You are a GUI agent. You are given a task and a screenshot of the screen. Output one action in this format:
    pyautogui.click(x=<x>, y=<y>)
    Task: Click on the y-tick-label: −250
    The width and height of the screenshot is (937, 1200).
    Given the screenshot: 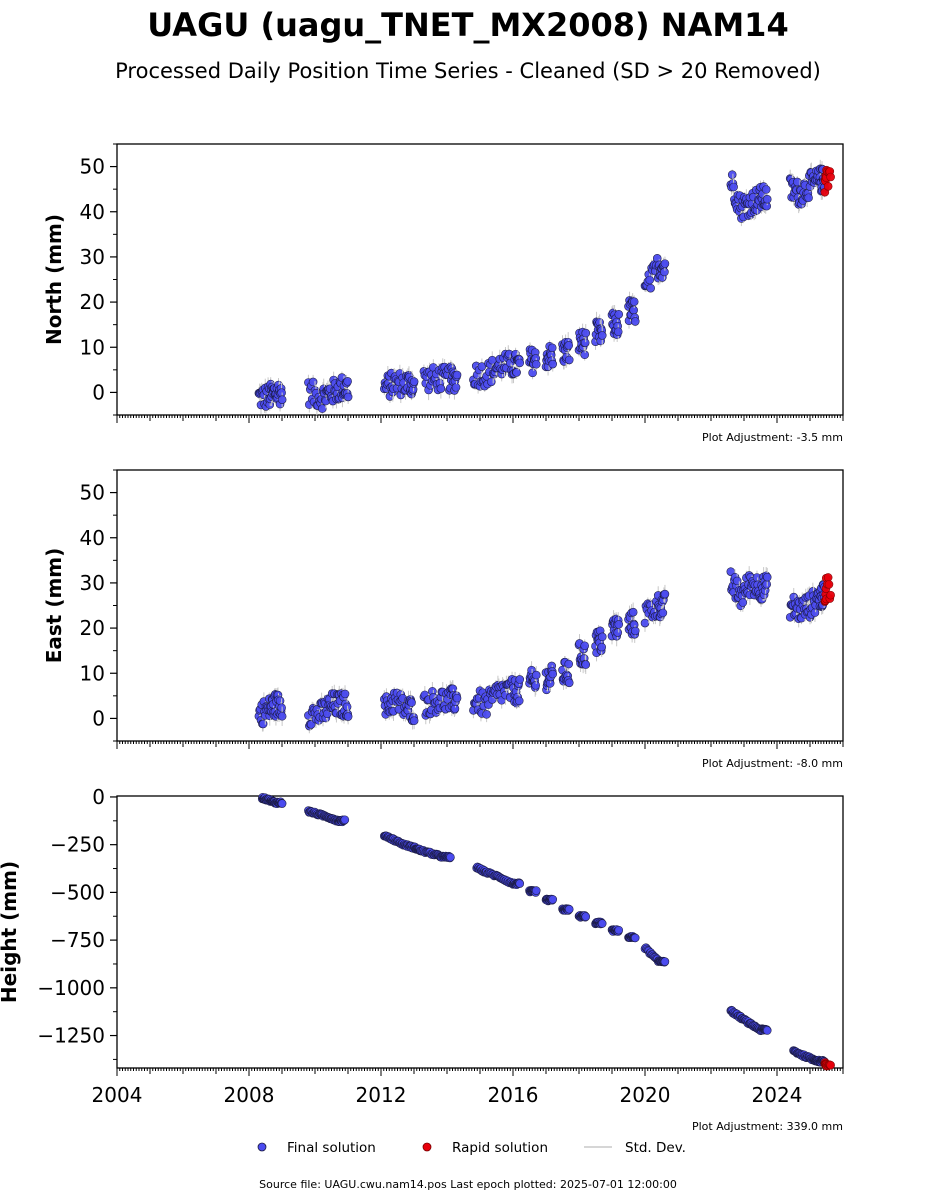 What is the action you would take?
    pyautogui.click(x=77, y=845)
    